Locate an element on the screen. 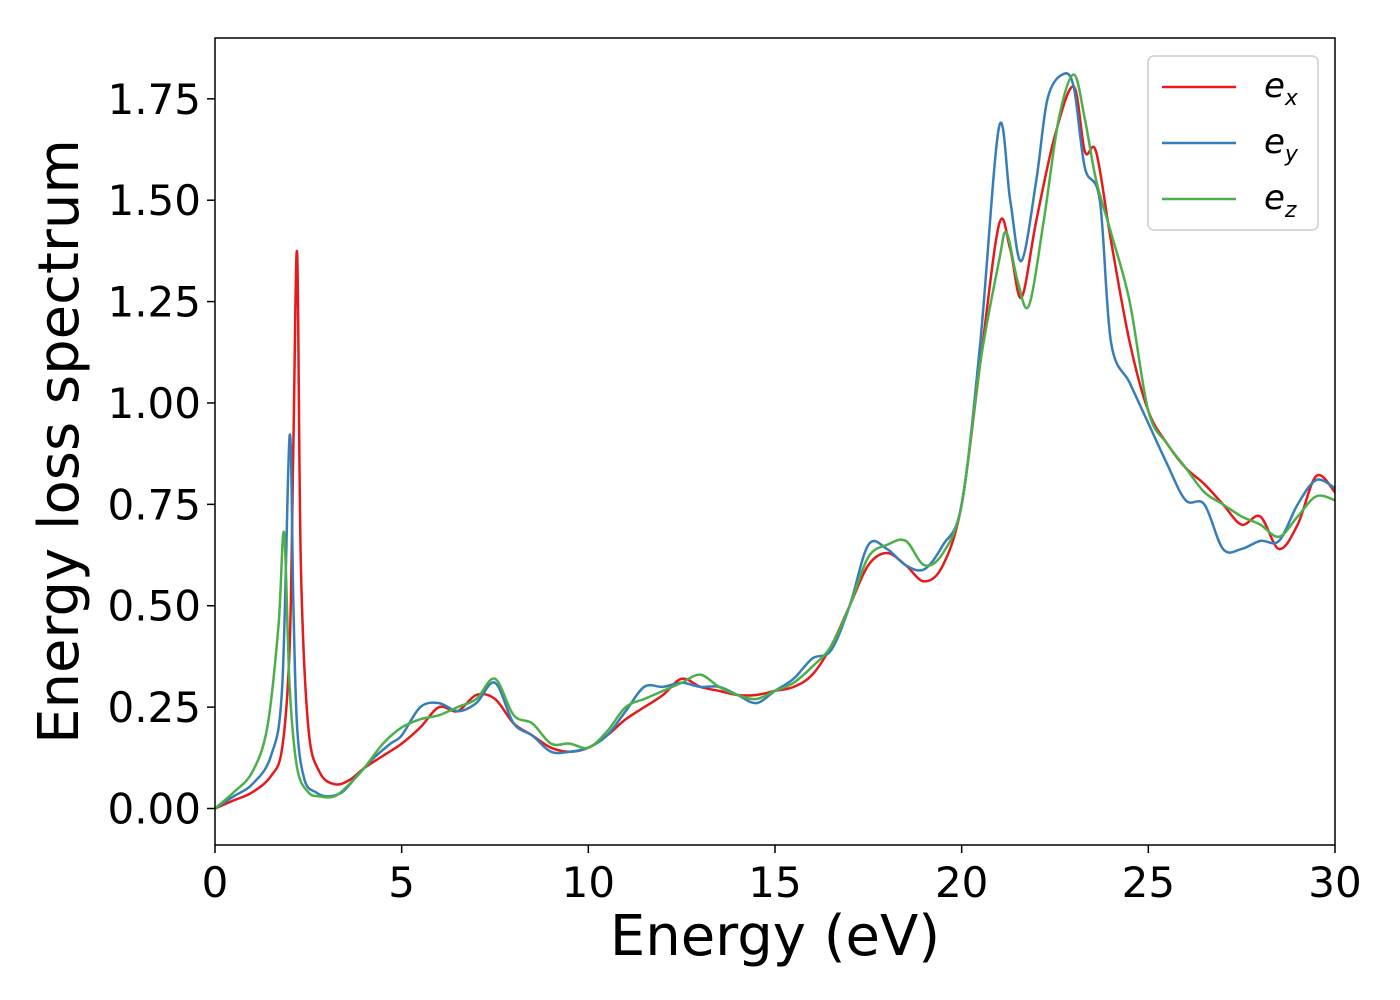 This screenshot has width=1400, height=1000. legend-label-subscript: z is located at coordinates (1290, 210).